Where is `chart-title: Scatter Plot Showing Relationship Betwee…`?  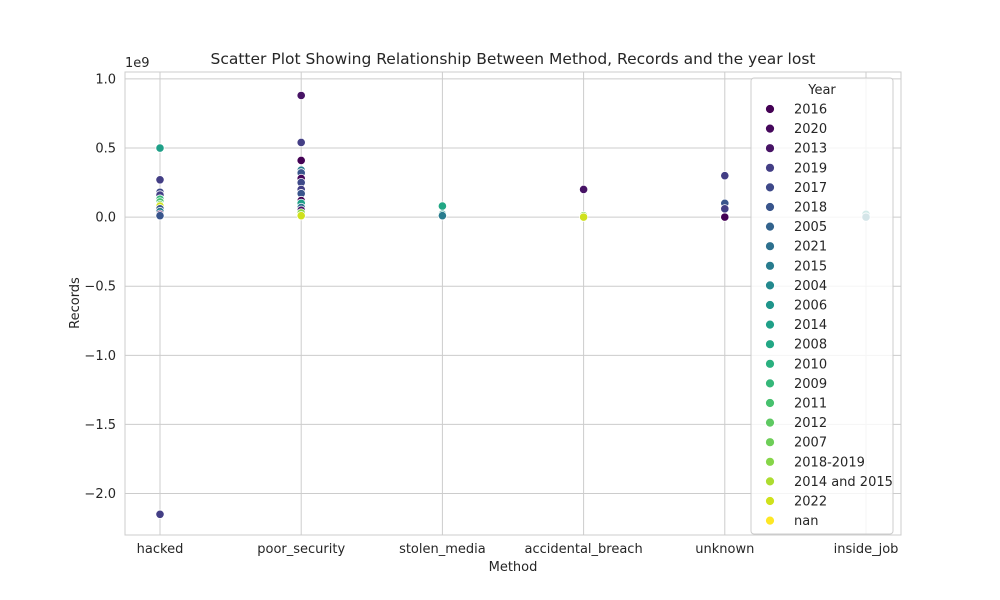 chart-title: Scatter Plot Showing Relationship Betwee… is located at coordinates (513, 59).